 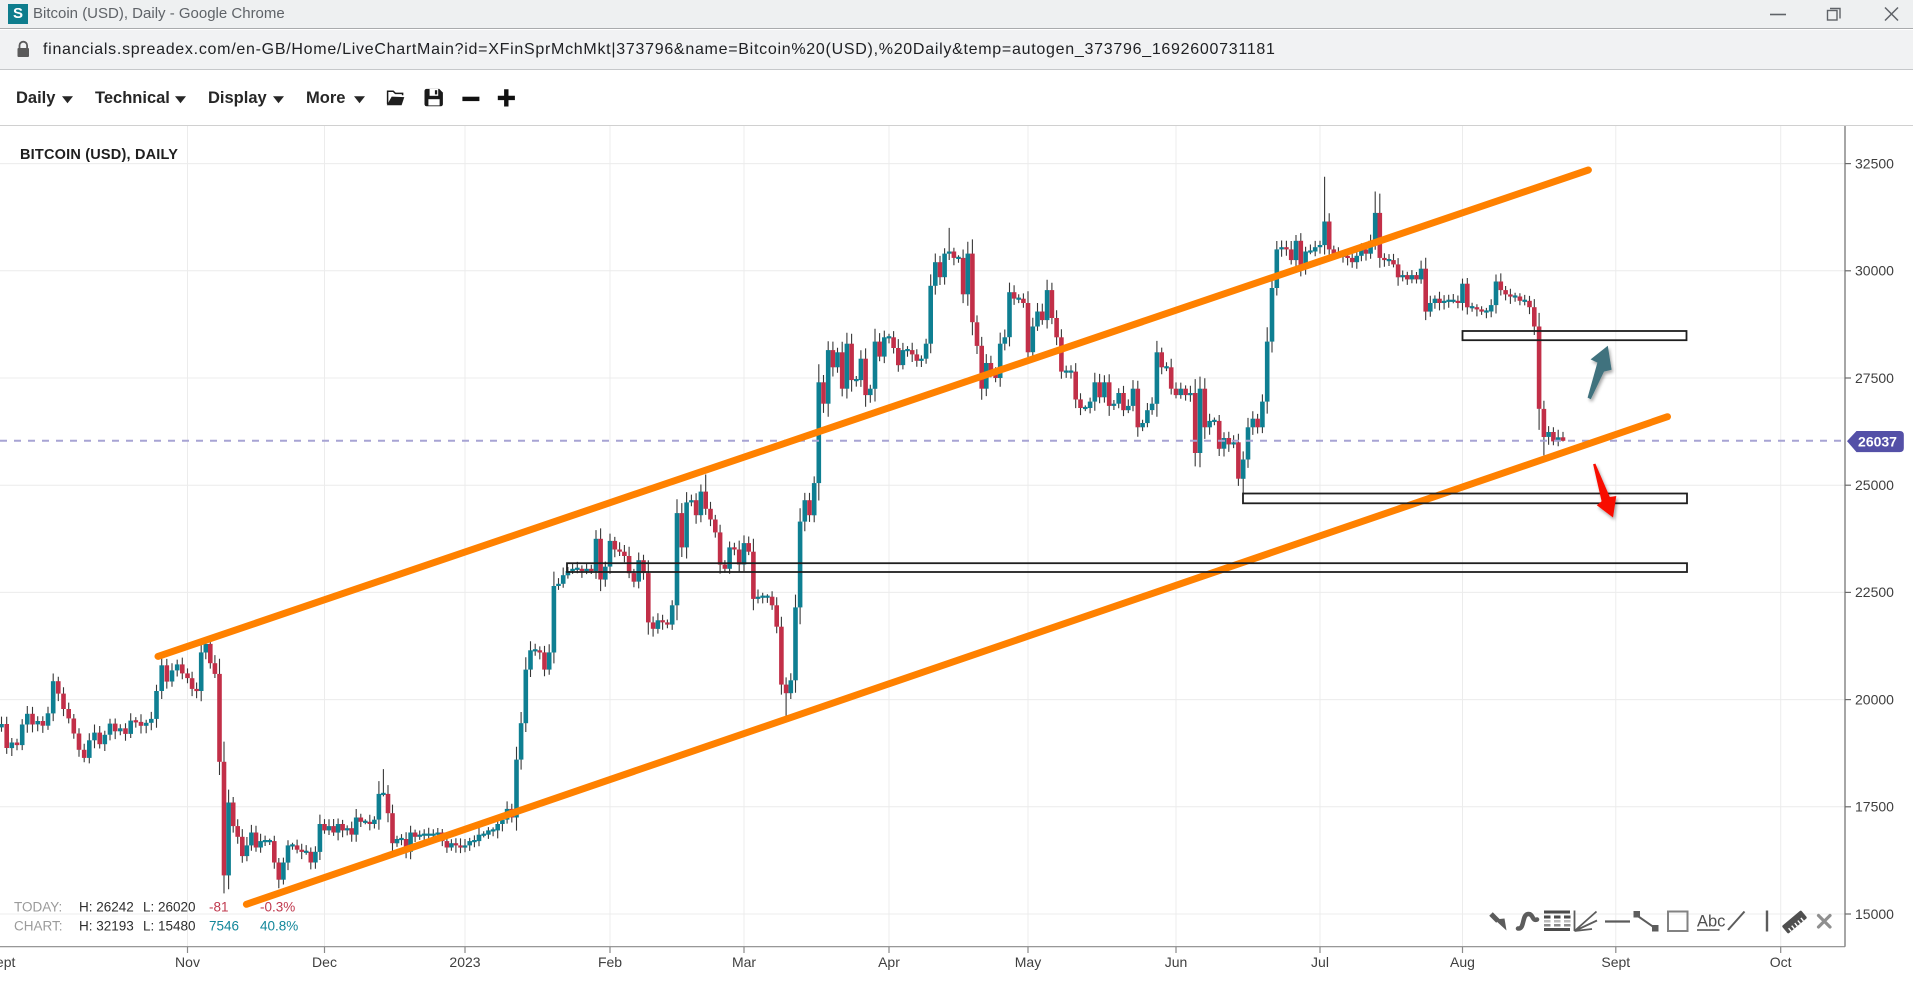 What do you see at coordinates (1028, 962) in the screenshot?
I see `svg-text: May` at bounding box center [1028, 962].